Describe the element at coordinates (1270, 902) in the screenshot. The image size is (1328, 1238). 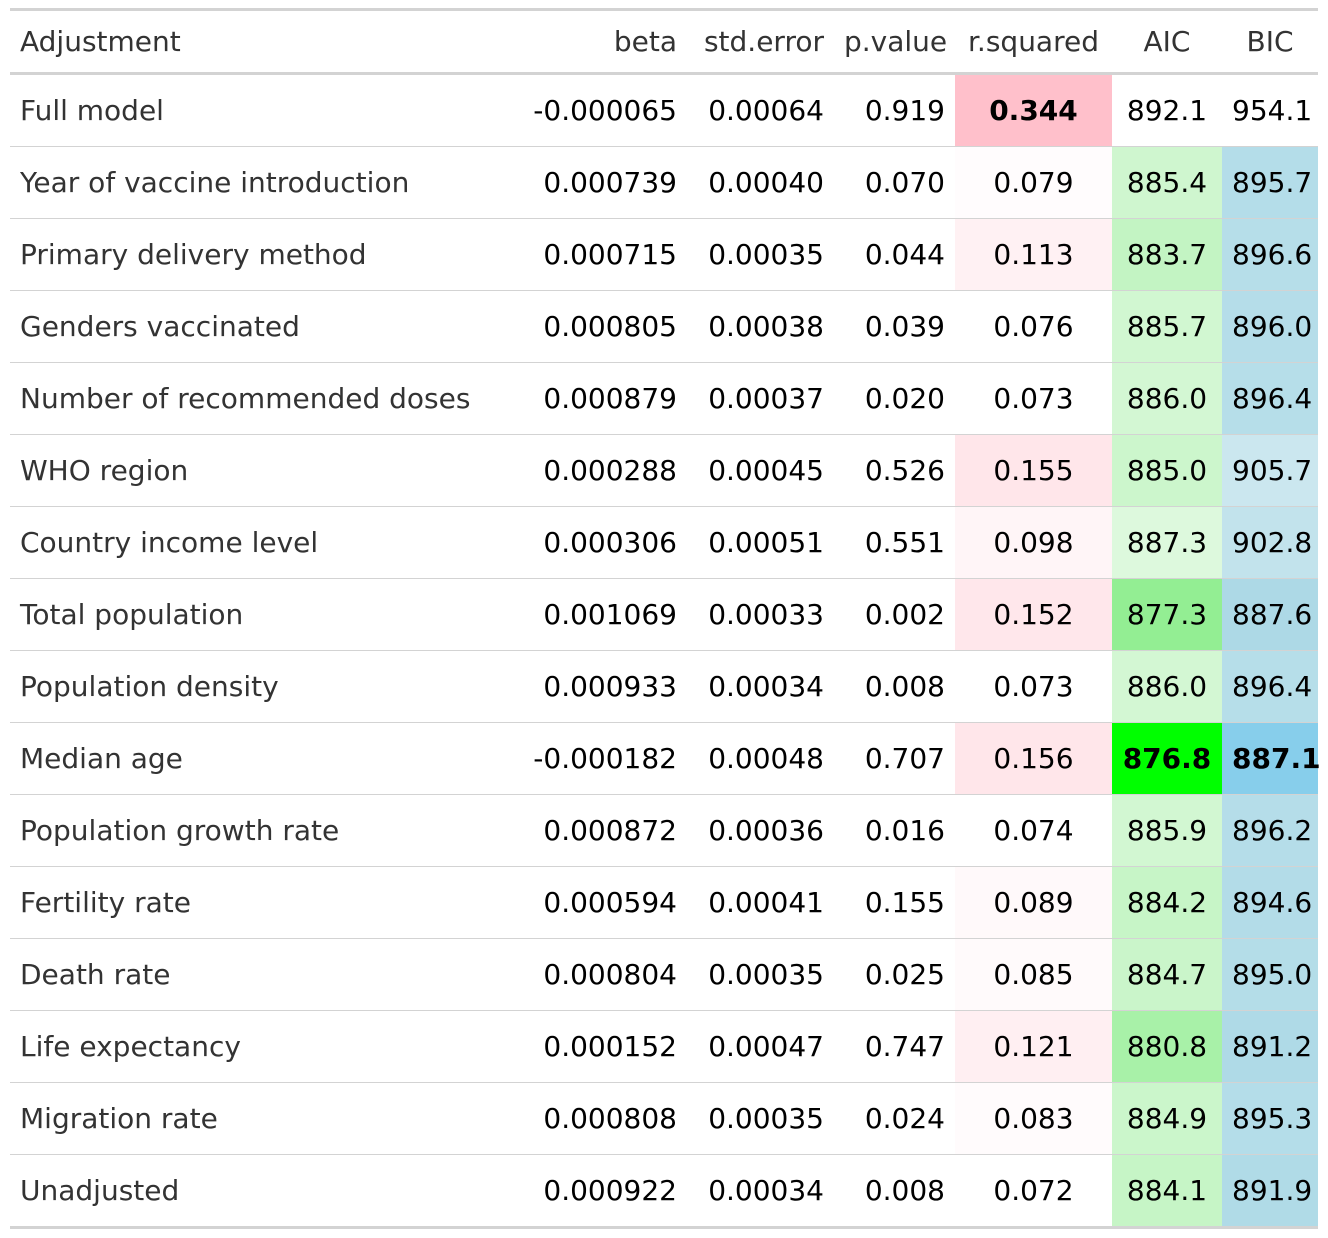
I see `bic-cell: 894.6` at that location.